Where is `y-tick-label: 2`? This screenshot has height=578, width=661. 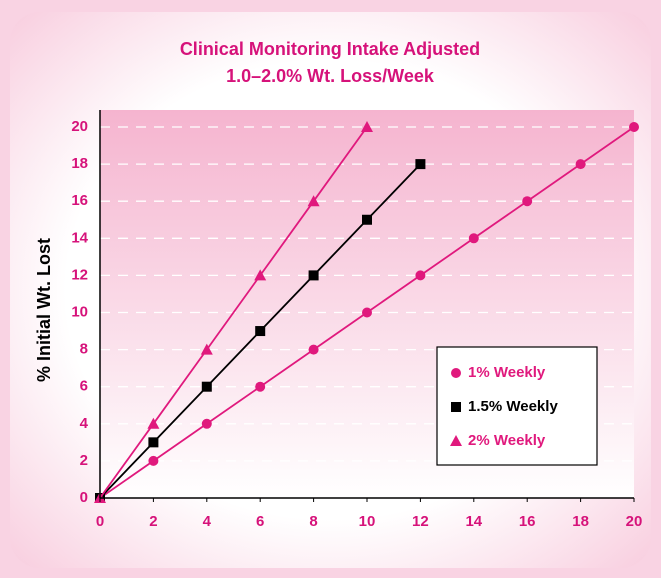
y-tick-label: 2 is located at coordinates (84, 460).